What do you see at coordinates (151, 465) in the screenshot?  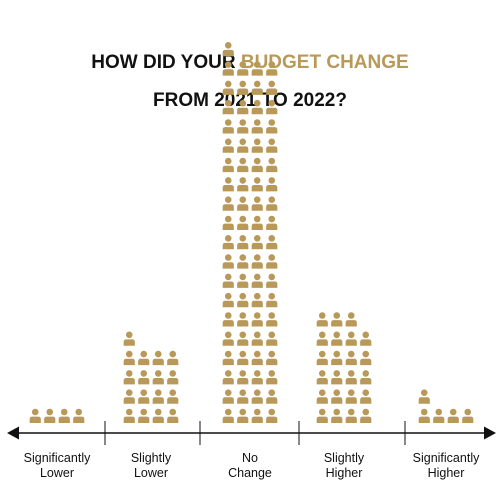 I see `x-axis-tick-label: Slightly Lower` at bounding box center [151, 465].